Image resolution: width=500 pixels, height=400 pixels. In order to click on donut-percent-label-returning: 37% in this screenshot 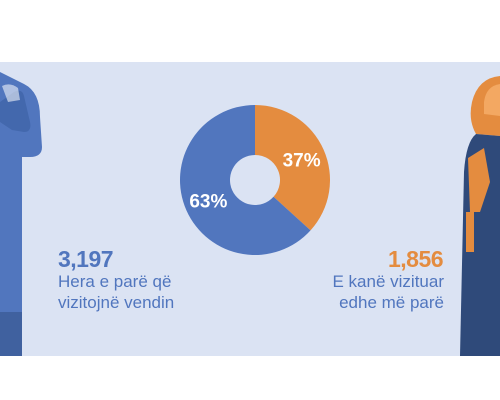, I will do `click(302, 160)`.